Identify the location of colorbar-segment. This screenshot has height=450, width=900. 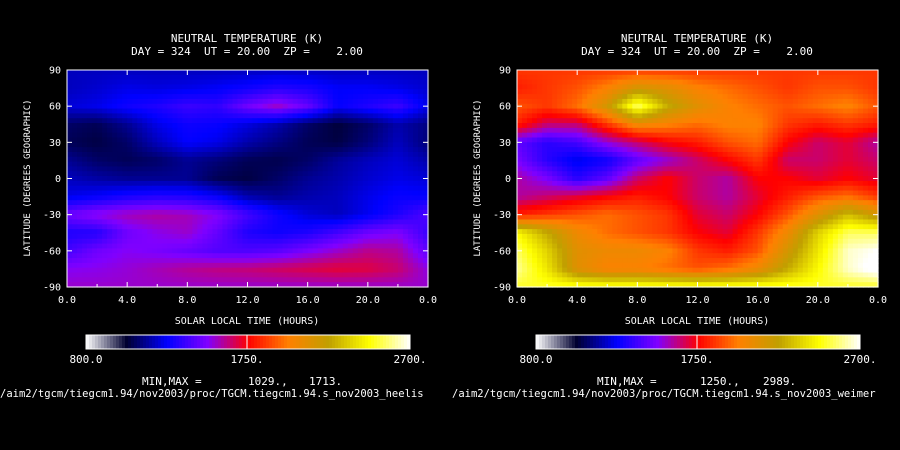
(280, 342).